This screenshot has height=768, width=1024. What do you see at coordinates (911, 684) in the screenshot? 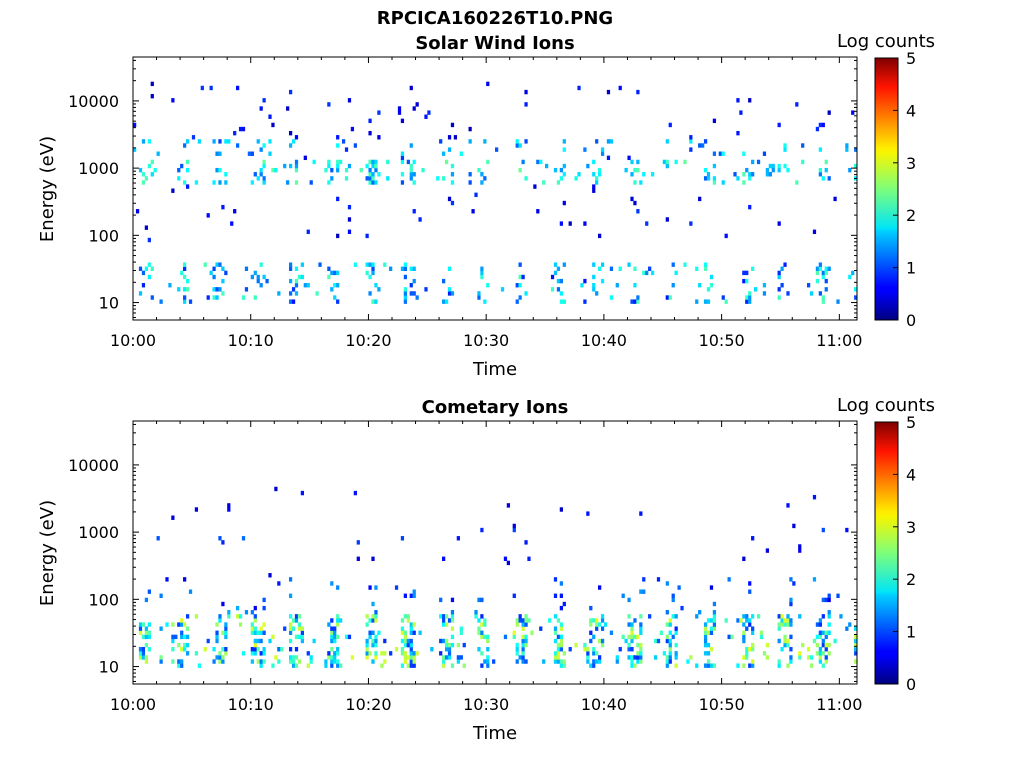
I see `colorbar-tick-label: 0` at bounding box center [911, 684].